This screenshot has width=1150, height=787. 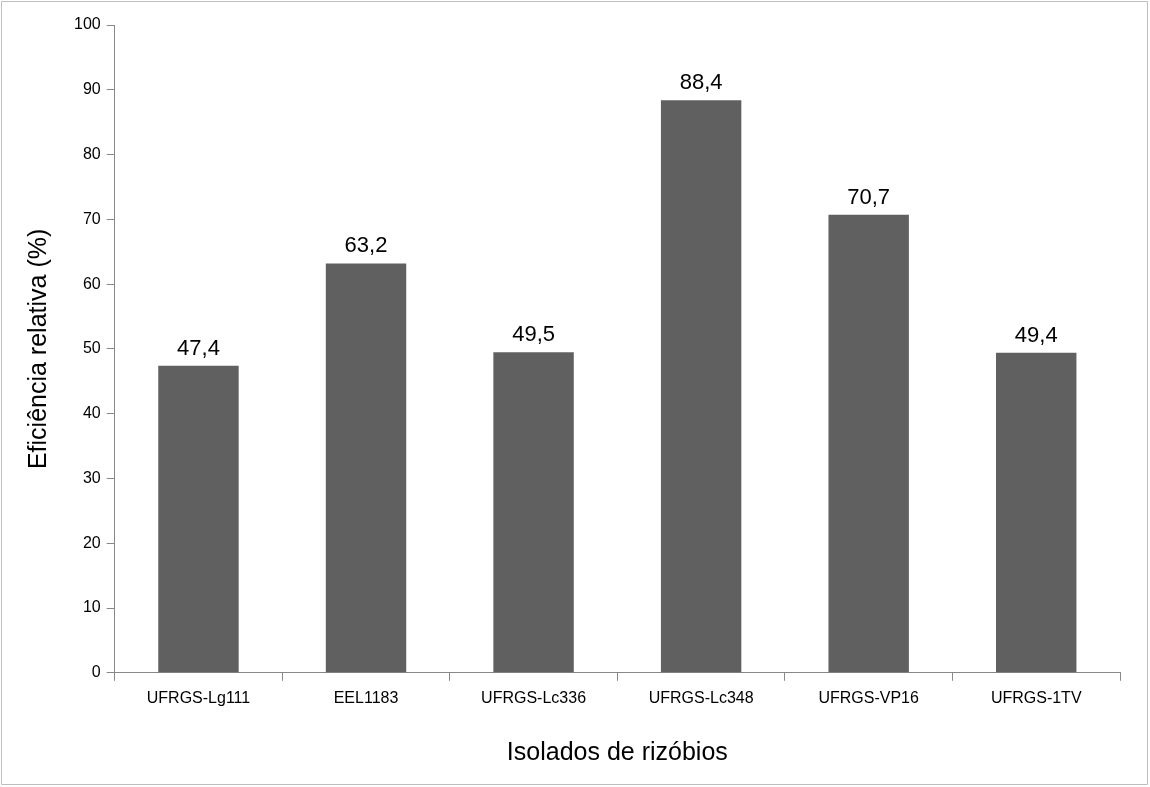 What do you see at coordinates (701, 82) in the screenshot?
I see `data-label: 88,4` at bounding box center [701, 82].